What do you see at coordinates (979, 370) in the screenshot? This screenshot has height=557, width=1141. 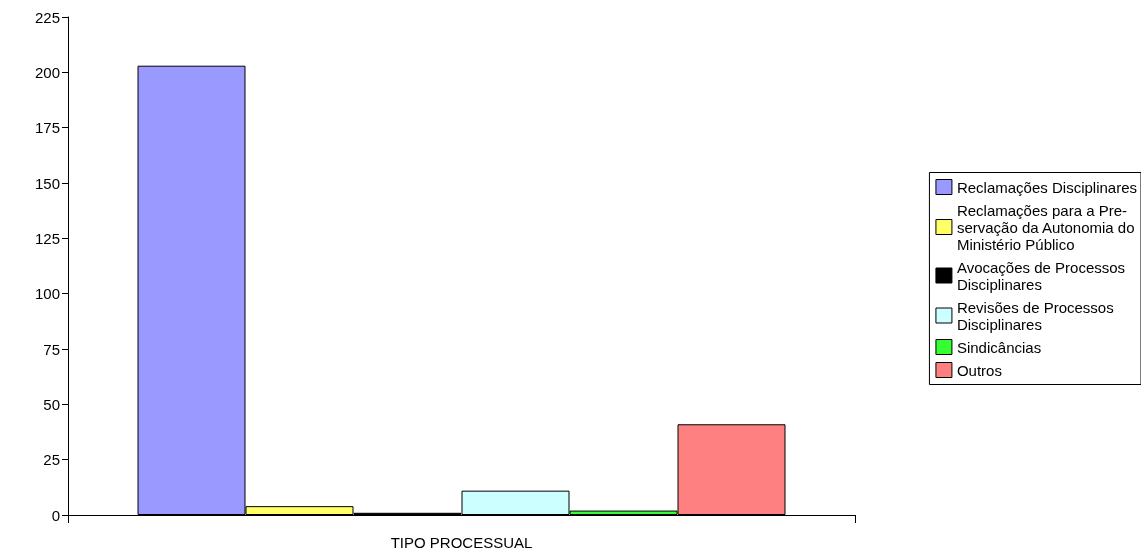 I see `legend-label: Outros` at bounding box center [979, 370].